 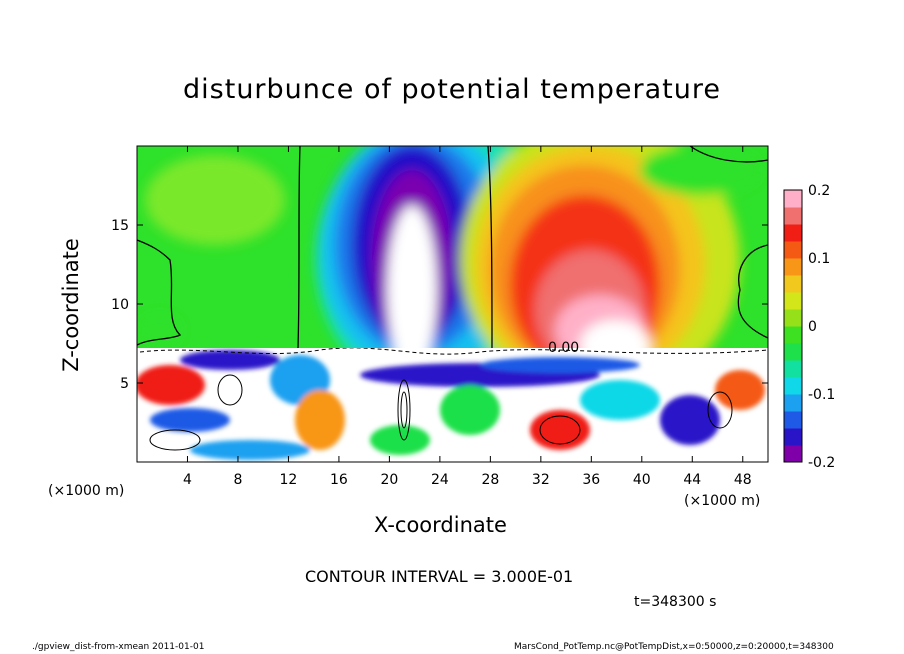 What do you see at coordinates (812, 327) in the screenshot?
I see `colorbar-label: 0` at bounding box center [812, 327].